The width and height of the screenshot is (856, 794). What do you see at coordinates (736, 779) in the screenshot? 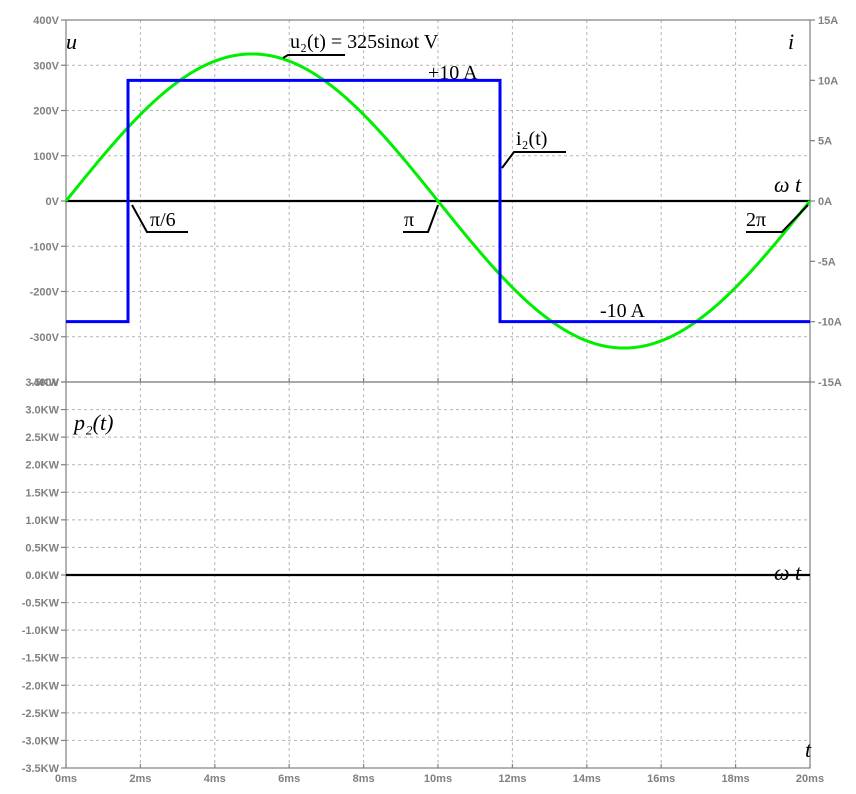
I see `x-tick-label: 18ms` at bounding box center [736, 779].